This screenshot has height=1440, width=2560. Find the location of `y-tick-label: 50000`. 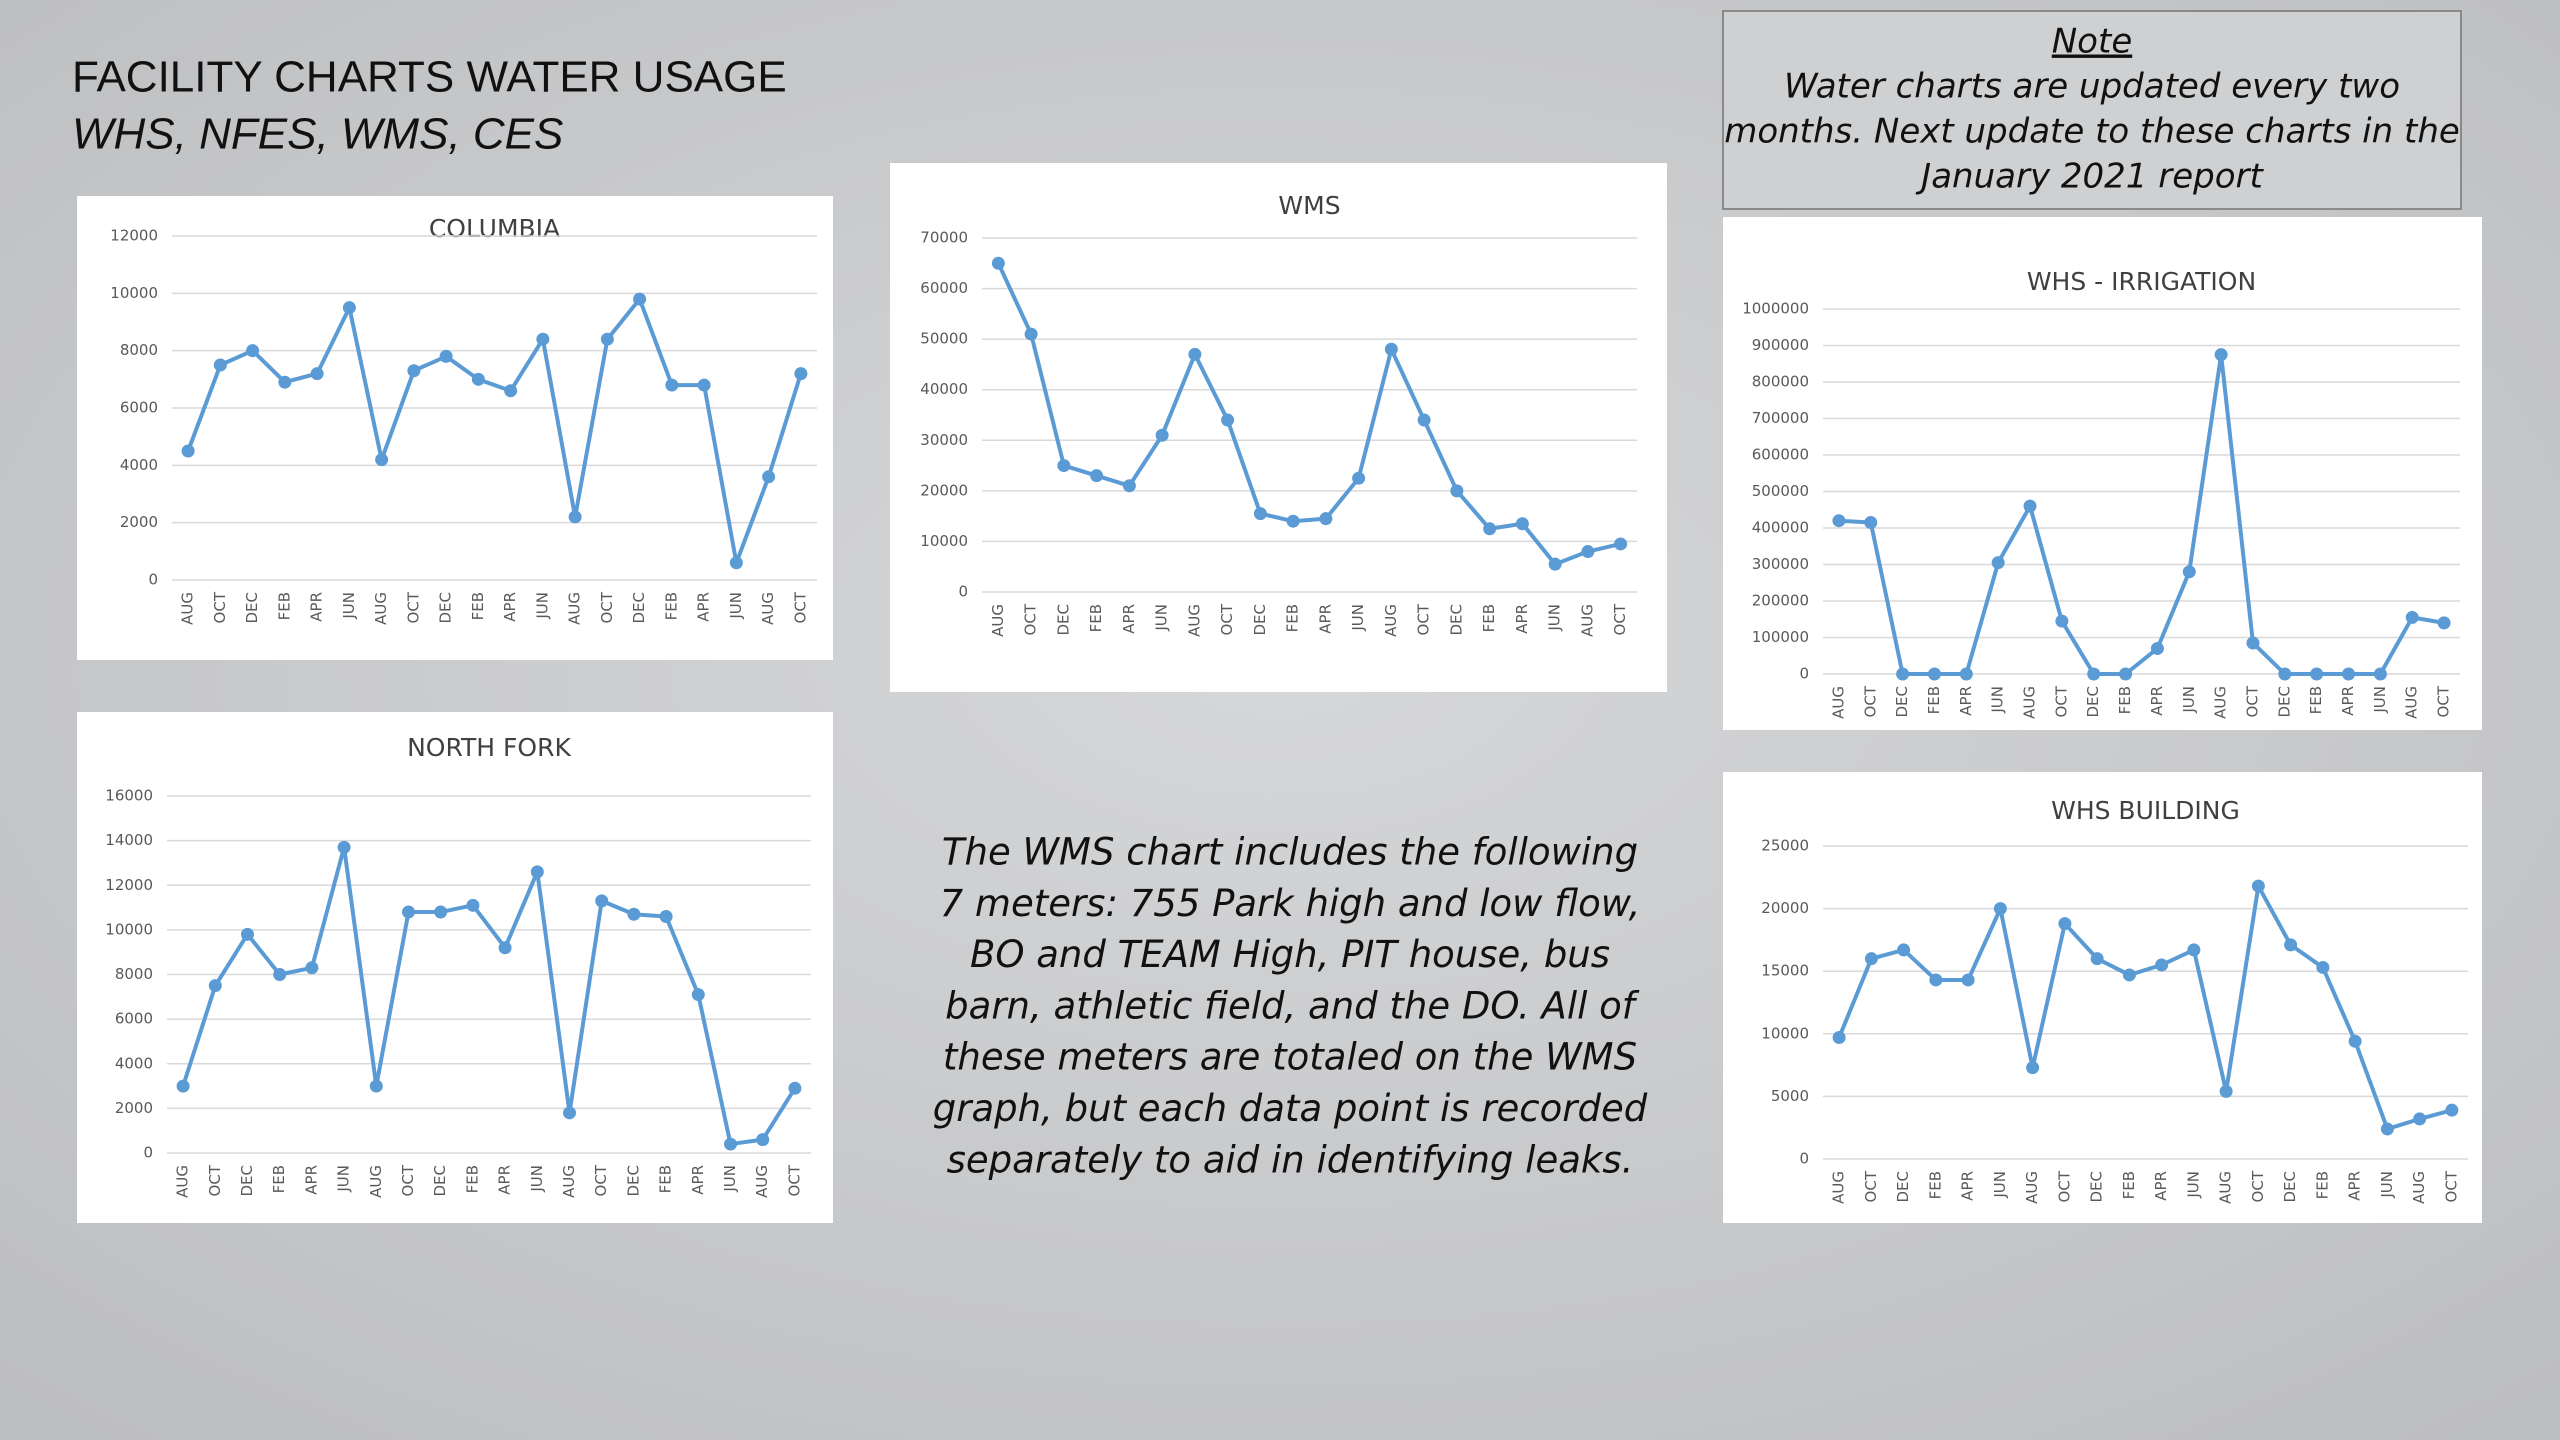

y-tick-label: 50000 is located at coordinates (944, 339).